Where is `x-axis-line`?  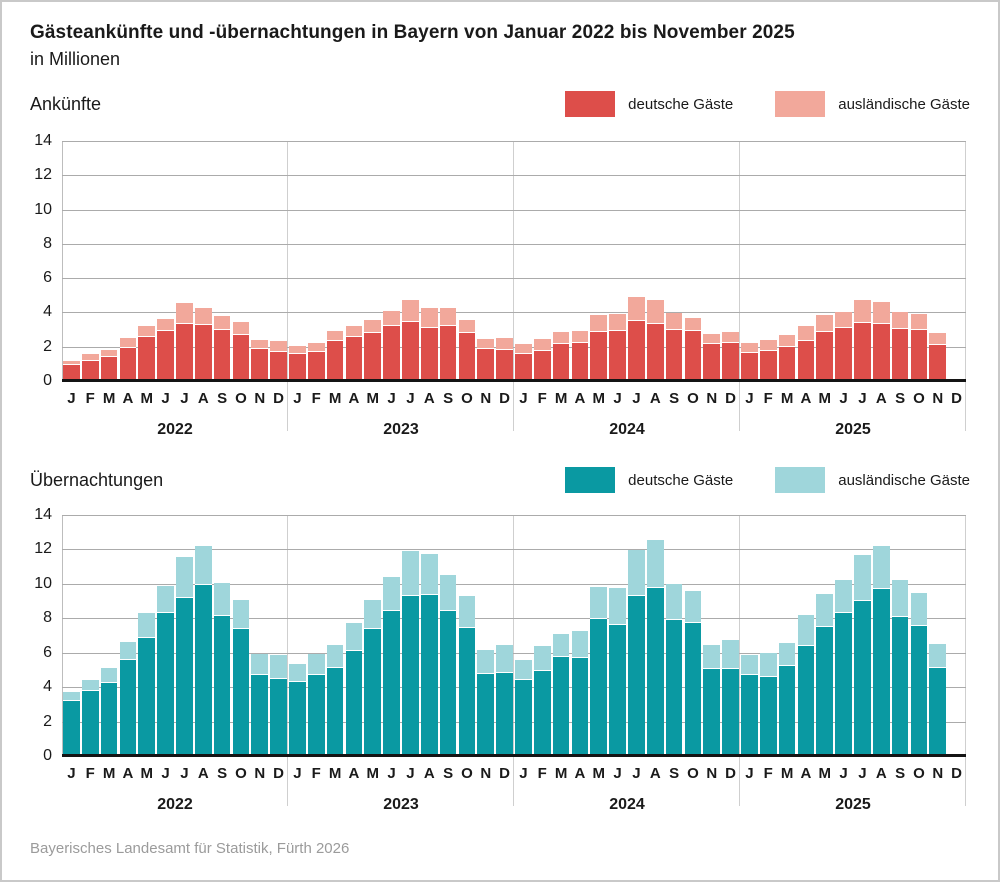
x-axis-line is located at coordinates (514, 380).